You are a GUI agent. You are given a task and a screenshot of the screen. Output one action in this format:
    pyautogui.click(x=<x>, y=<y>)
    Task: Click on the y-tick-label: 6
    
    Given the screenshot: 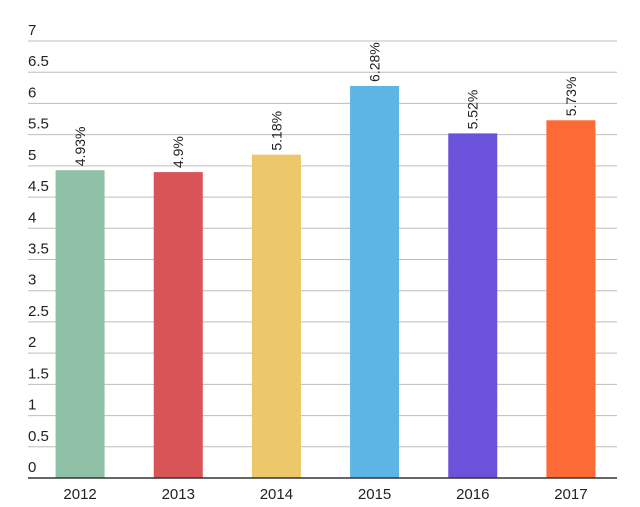 What is the action you would take?
    pyautogui.click(x=32, y=92)
    